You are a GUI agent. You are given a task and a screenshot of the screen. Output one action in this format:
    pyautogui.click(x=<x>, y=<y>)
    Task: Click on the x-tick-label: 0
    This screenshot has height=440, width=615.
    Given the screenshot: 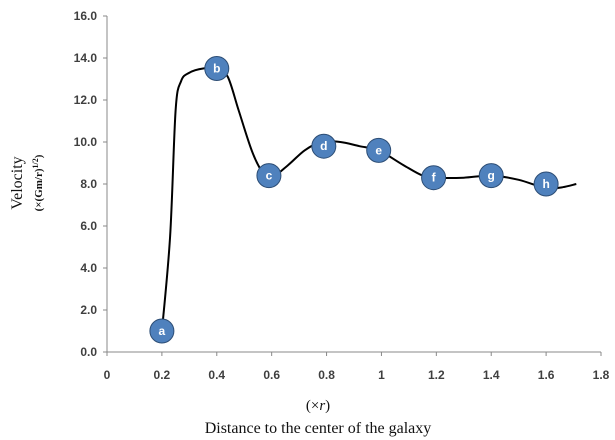 What is the action you would take?
    pyautogui.click(x=107, y=375)
    